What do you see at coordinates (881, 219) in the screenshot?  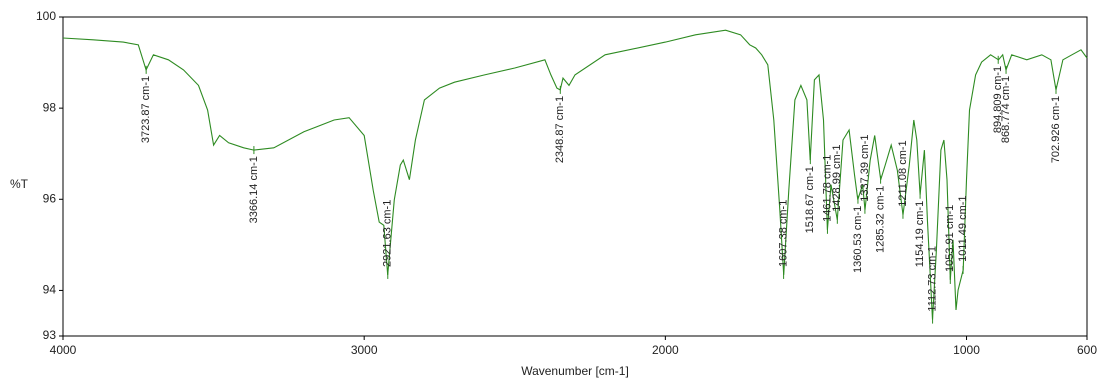 I see `peak-label: 1285.32 cm-1` at bounding box center [881, 219].